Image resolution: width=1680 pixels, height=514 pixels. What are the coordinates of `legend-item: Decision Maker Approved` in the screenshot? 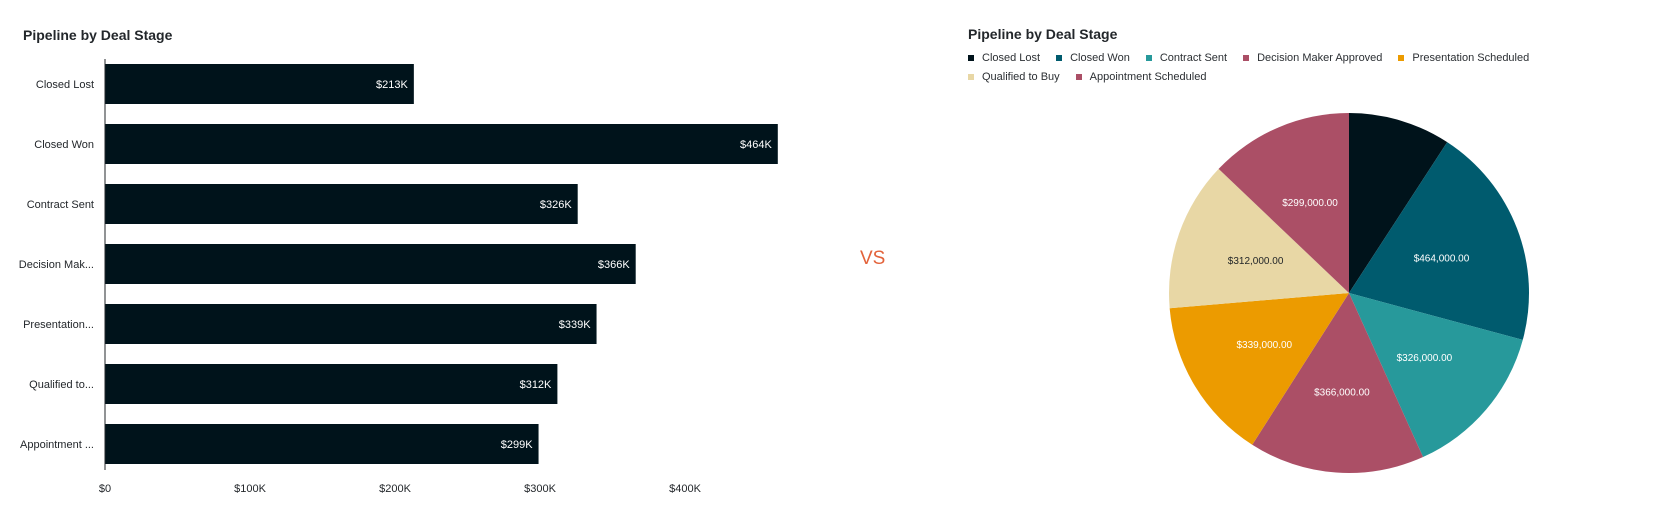 It's located at (1312, 57).